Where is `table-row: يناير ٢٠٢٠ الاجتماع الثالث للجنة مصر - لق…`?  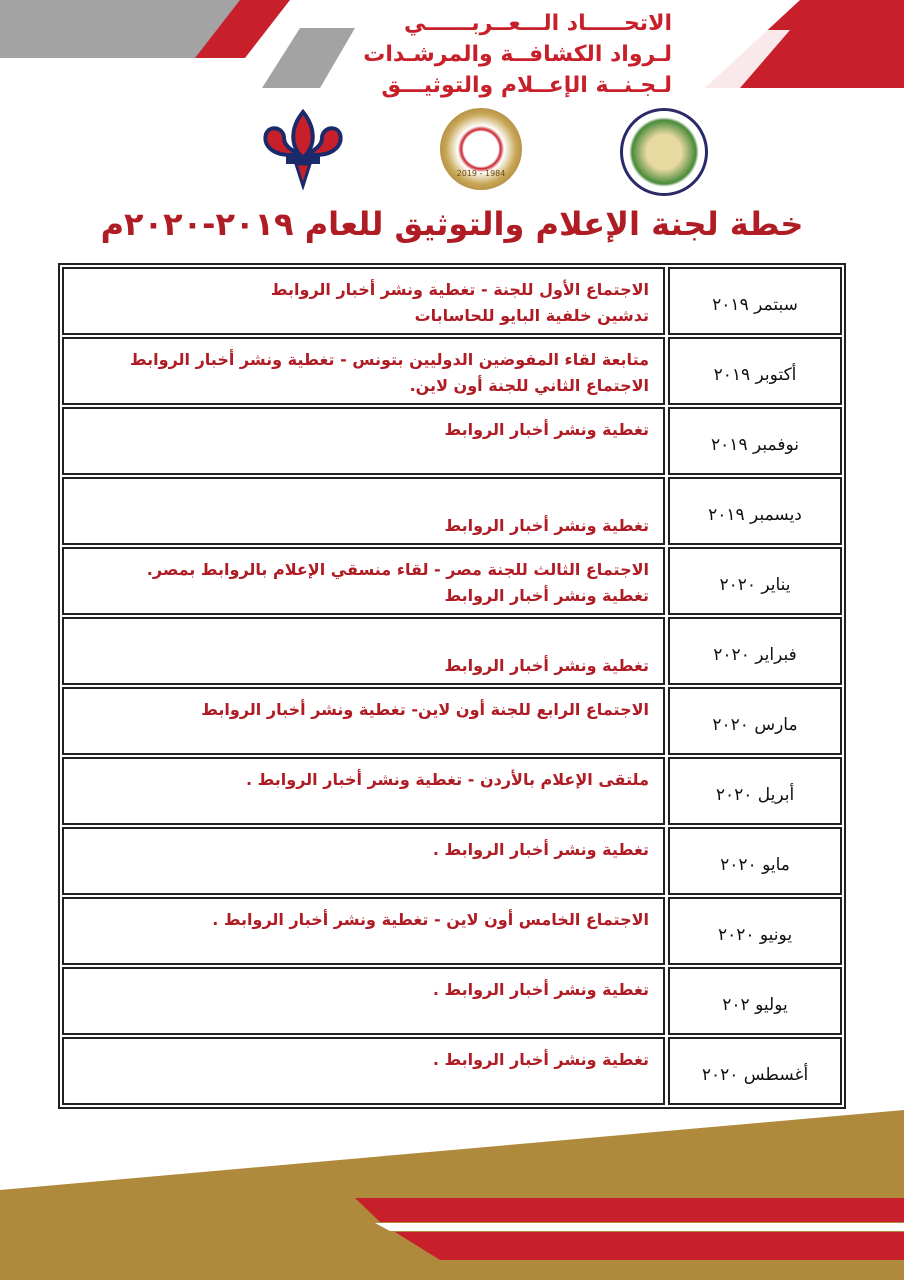
table-row: يناير ٢٠٢٠ الاجتماع الثالث للجنة مصر - لق… is located at coordinates (452, 581).